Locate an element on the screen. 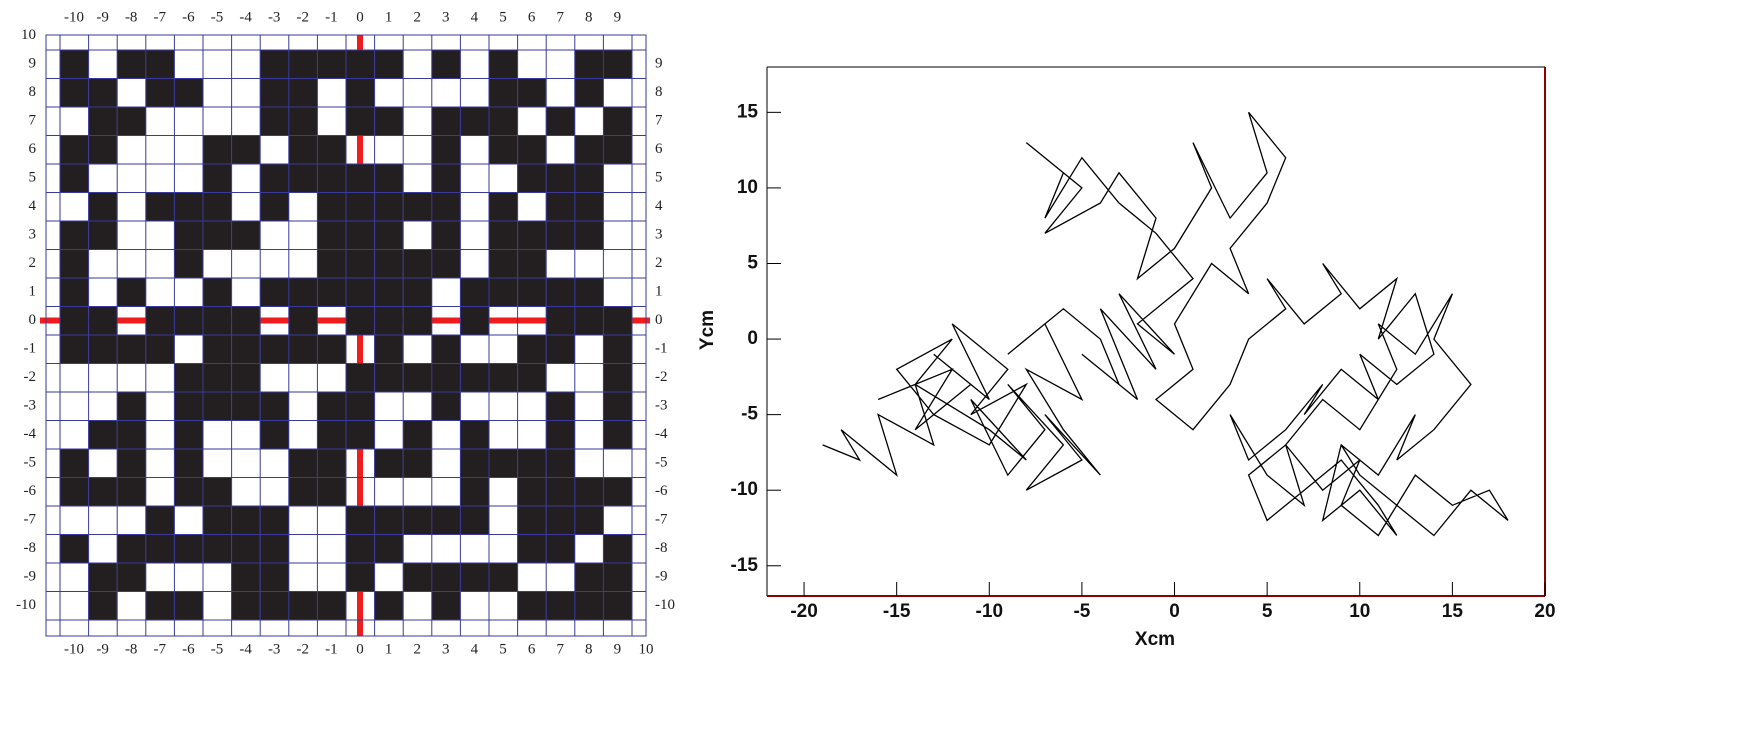 This screenshot has width=1761, height=749. x-tick-label: 10 is located at coordinates (1359, 611).